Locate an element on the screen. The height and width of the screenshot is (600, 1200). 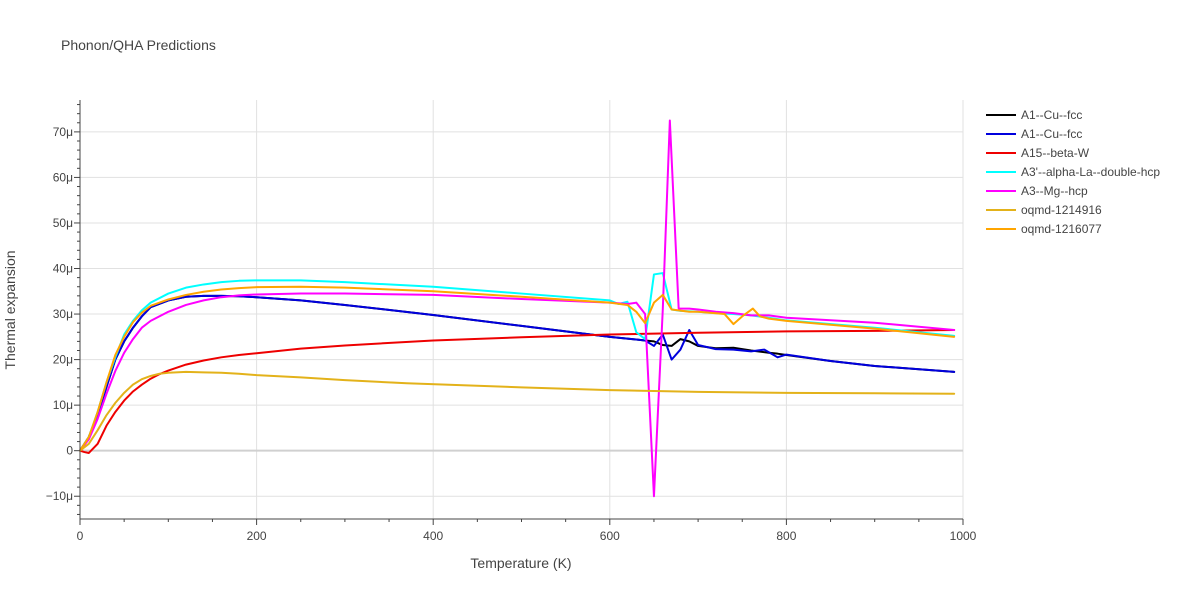
legend-item-3: A15--beta-W is located at coordinates (1038, 153).